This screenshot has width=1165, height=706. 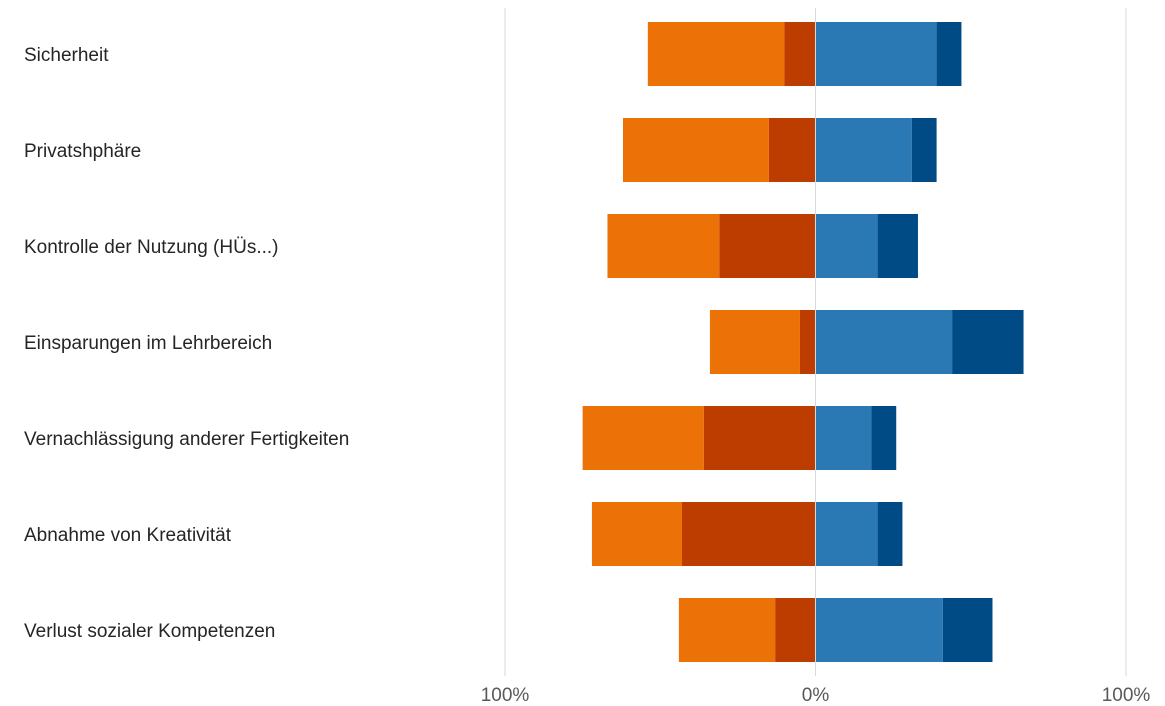 I want to click on x-tick-label: 0%, so click(x=816, y=695).